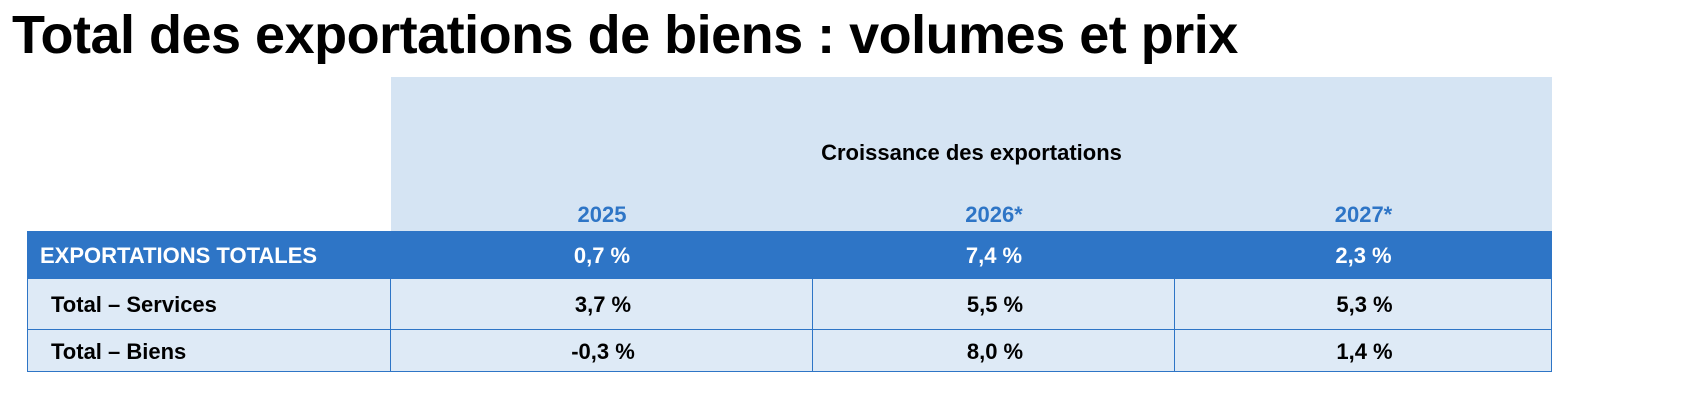  I want to click on column-header-2025: 2025, so click(602, 214).